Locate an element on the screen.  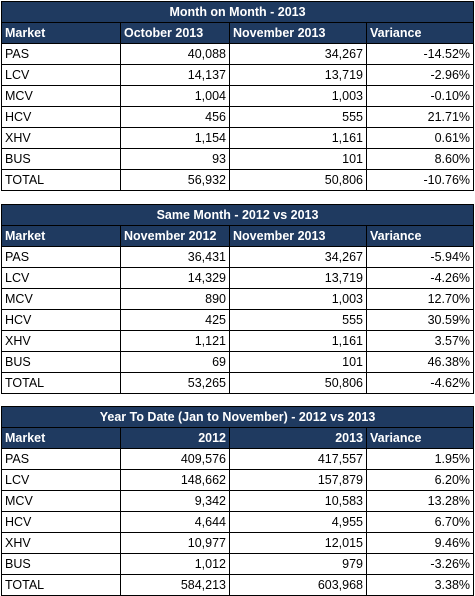
table-row: PAS 409,576 417,557 1.95% is located at coordinates (238, 459).